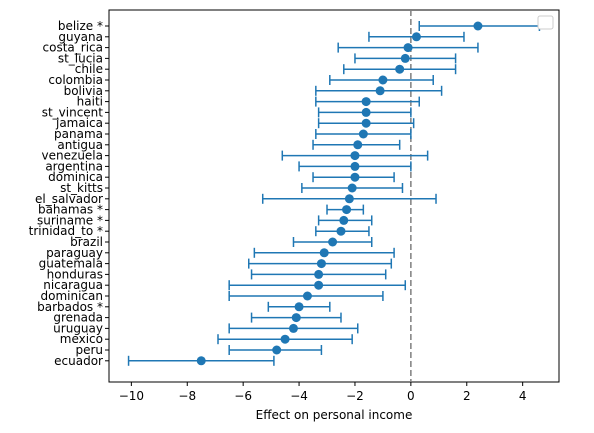  I want to click on y-tick-label: colombia, so click(75, 80).